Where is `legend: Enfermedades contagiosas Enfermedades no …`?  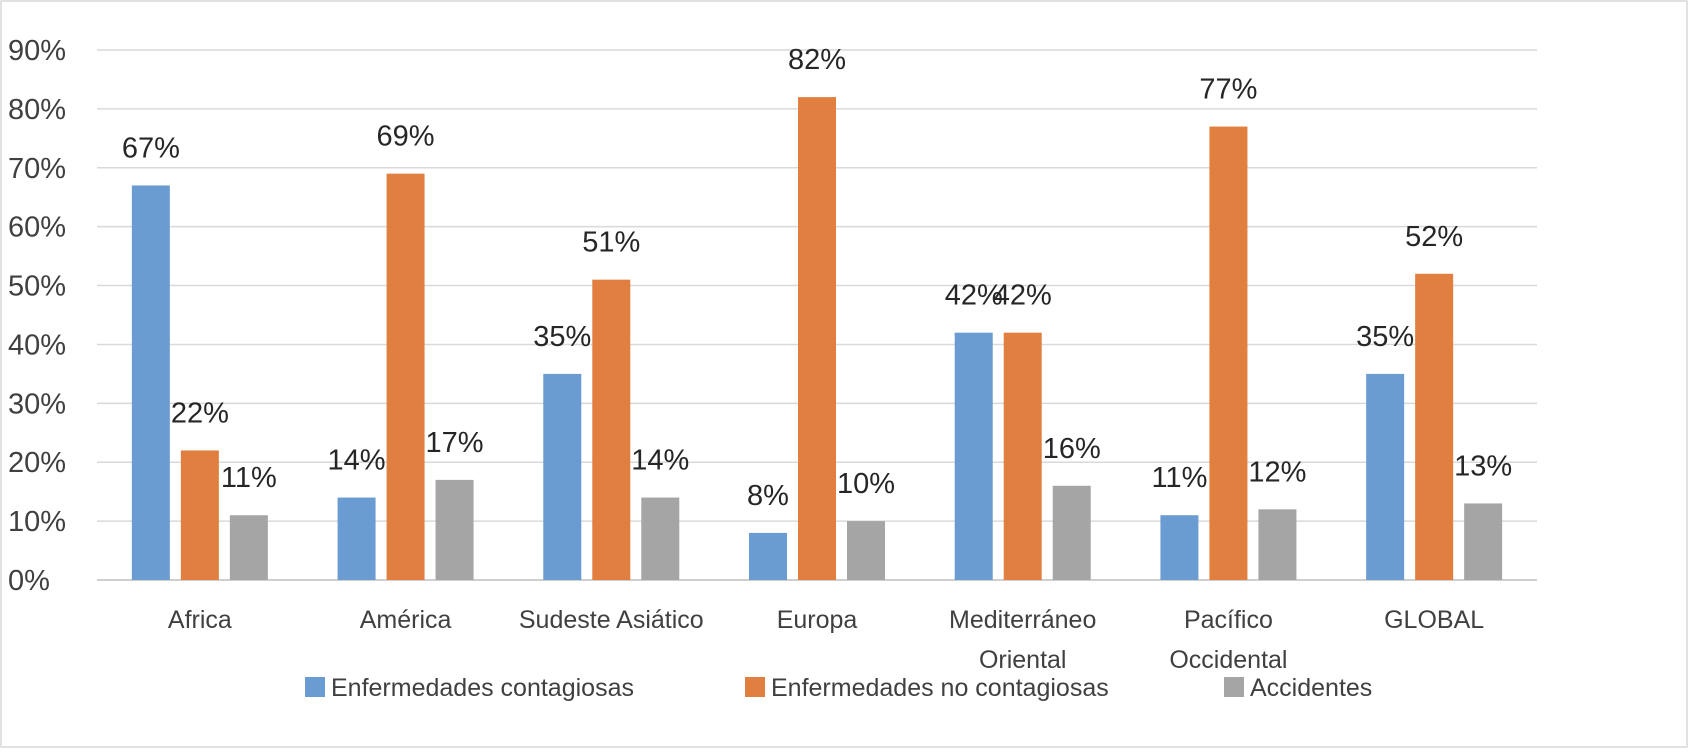 legend: Enfermedades contagiosas Enfermedades no … is located at coordinates (838, 688).